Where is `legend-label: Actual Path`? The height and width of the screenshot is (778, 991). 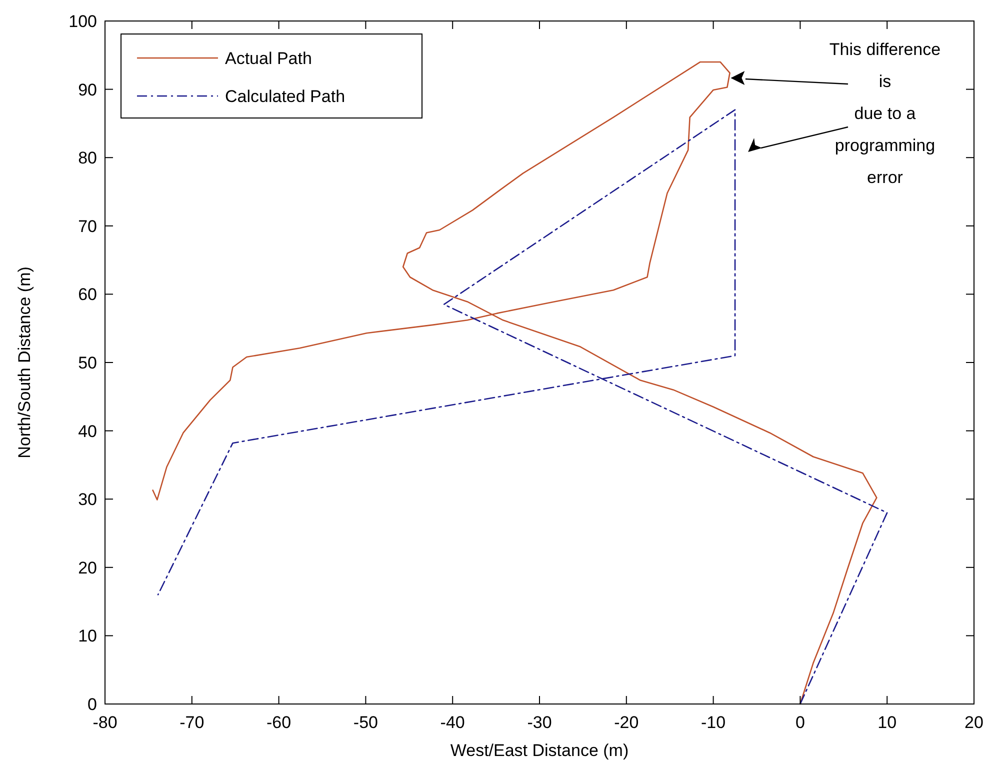
legend-label: Actual Path is located at coordinates (268, 58).